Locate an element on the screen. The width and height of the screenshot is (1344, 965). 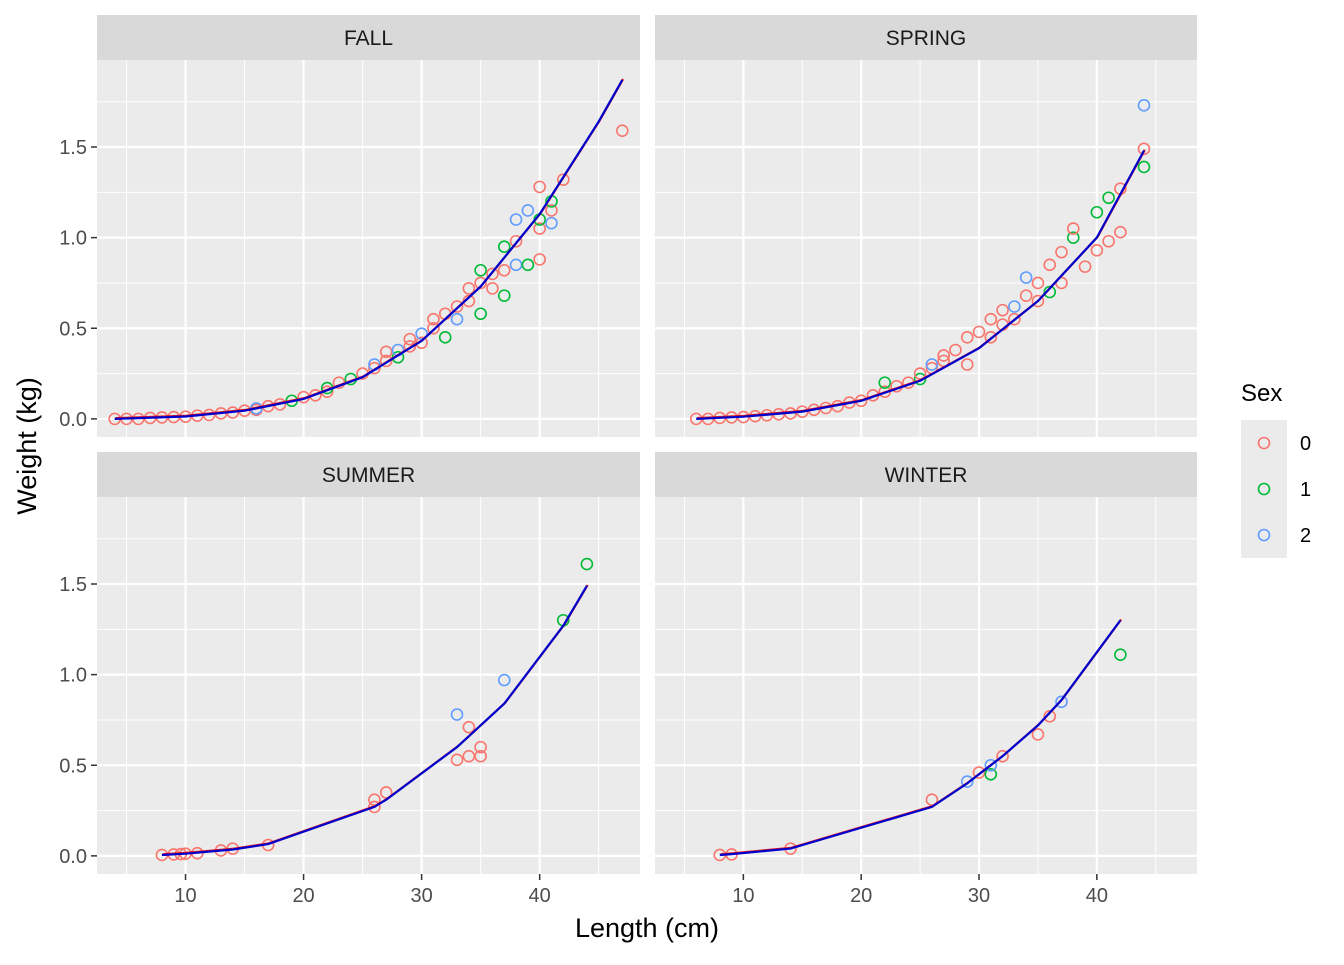
x-tick-label: 20 is located at coordinates (303, 896).